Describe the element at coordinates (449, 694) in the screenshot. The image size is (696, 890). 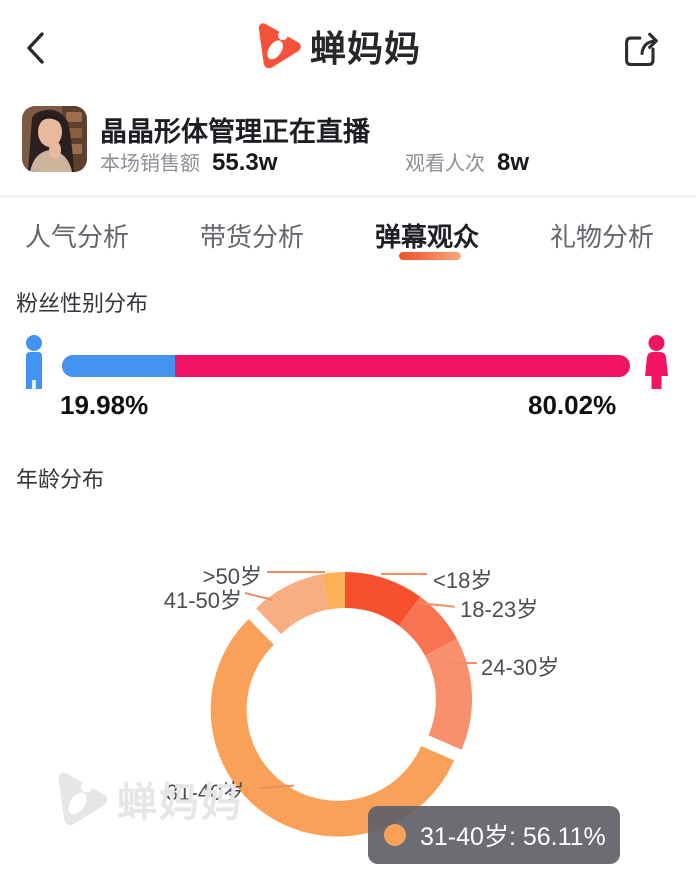
I see `donut-slice-24-30岁` at that location.